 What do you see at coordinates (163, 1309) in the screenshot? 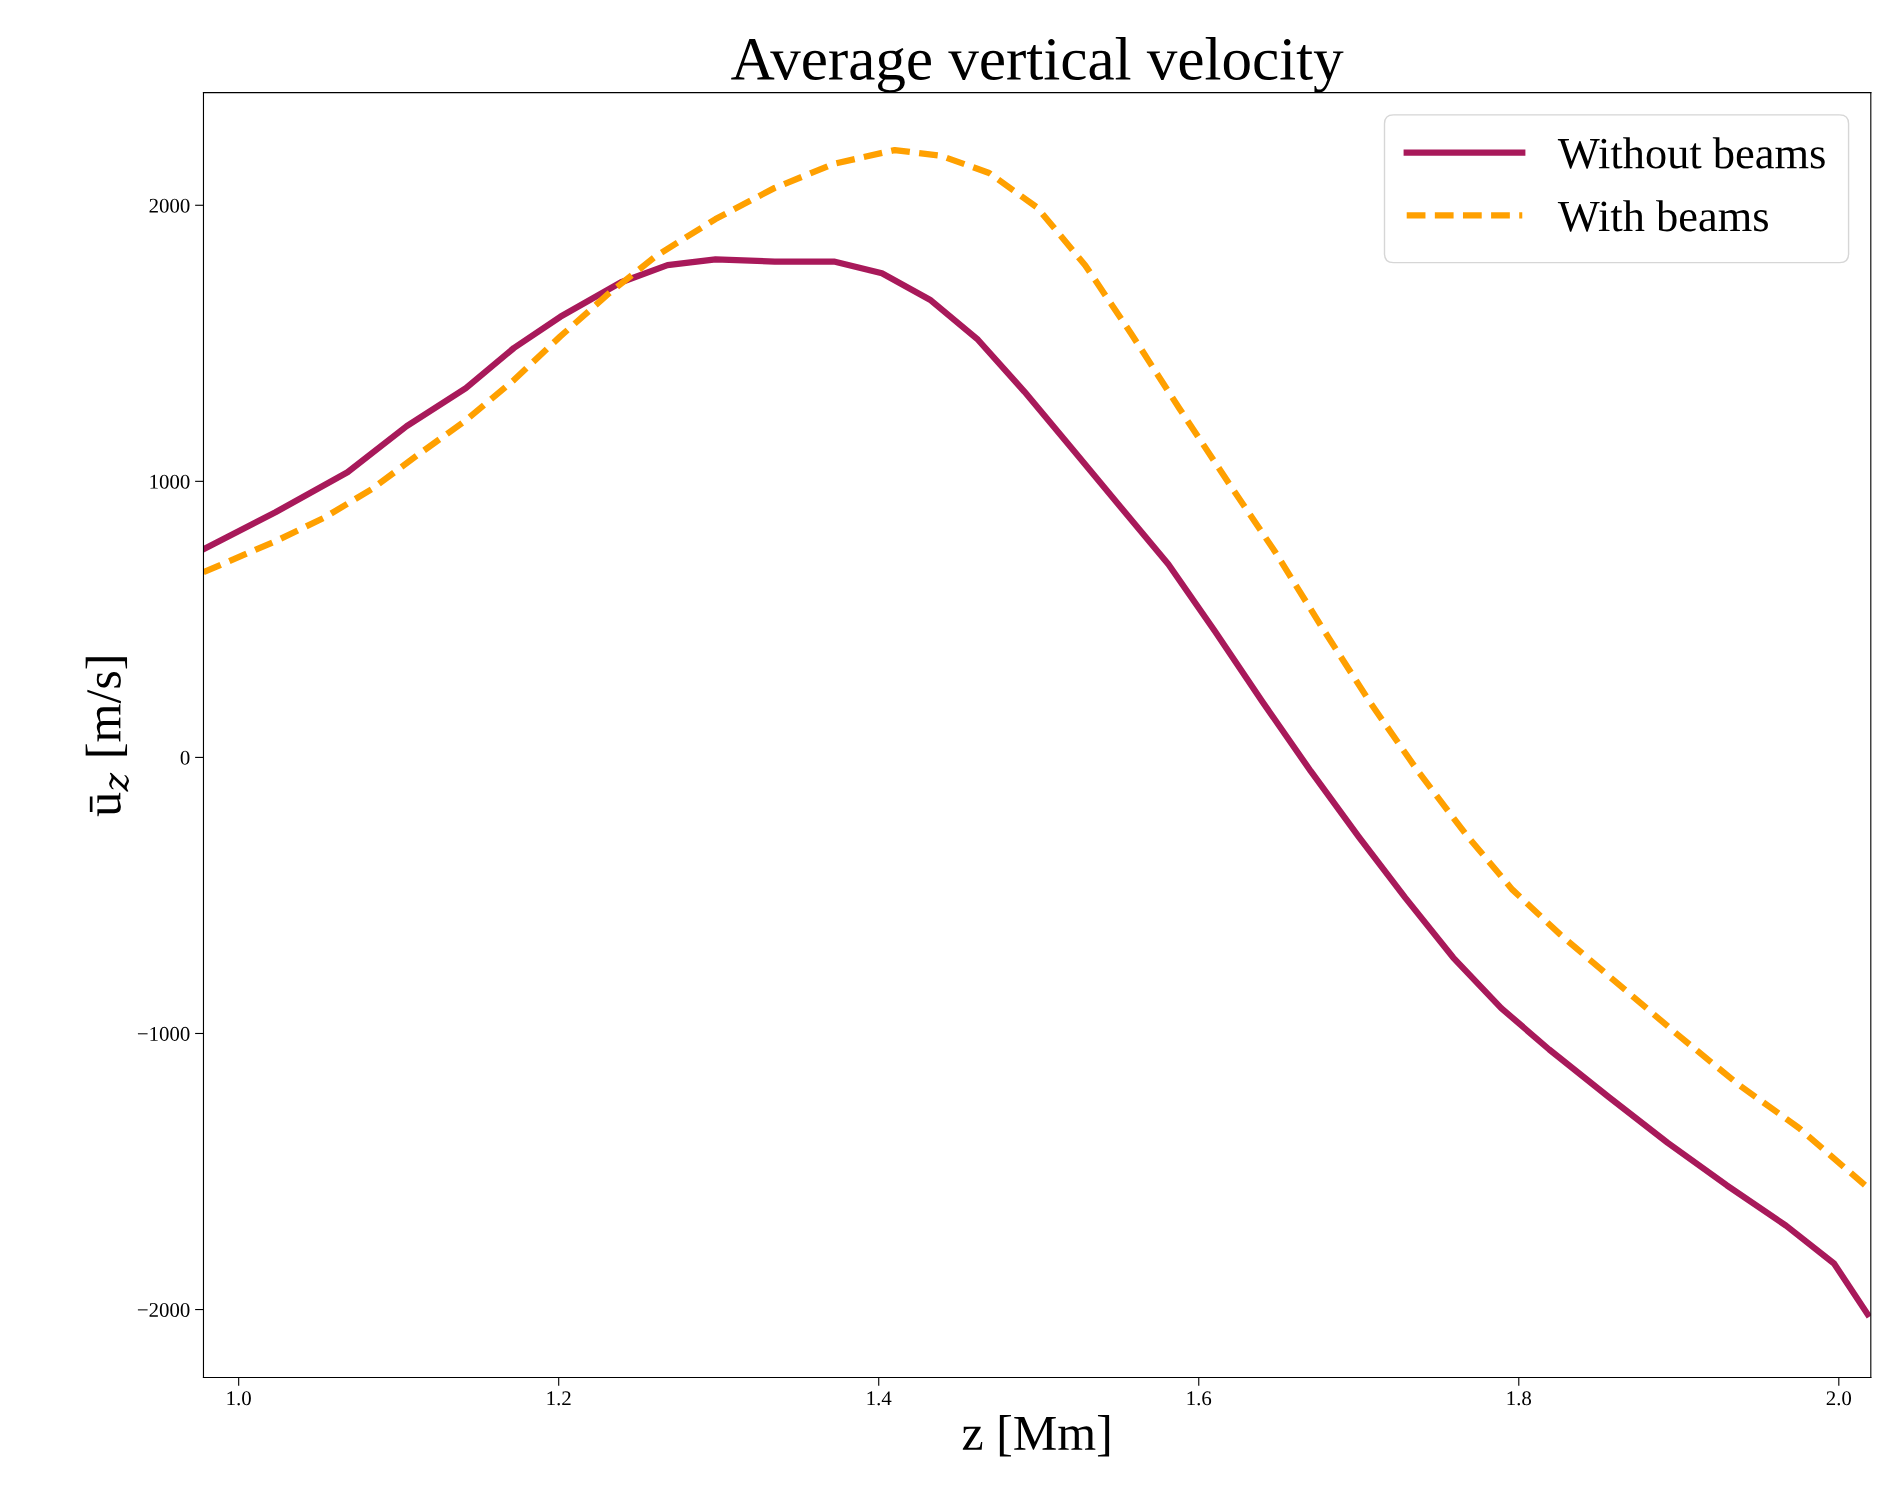
I see `y-tick-label: −2000` at bounding box center [163, 1309].